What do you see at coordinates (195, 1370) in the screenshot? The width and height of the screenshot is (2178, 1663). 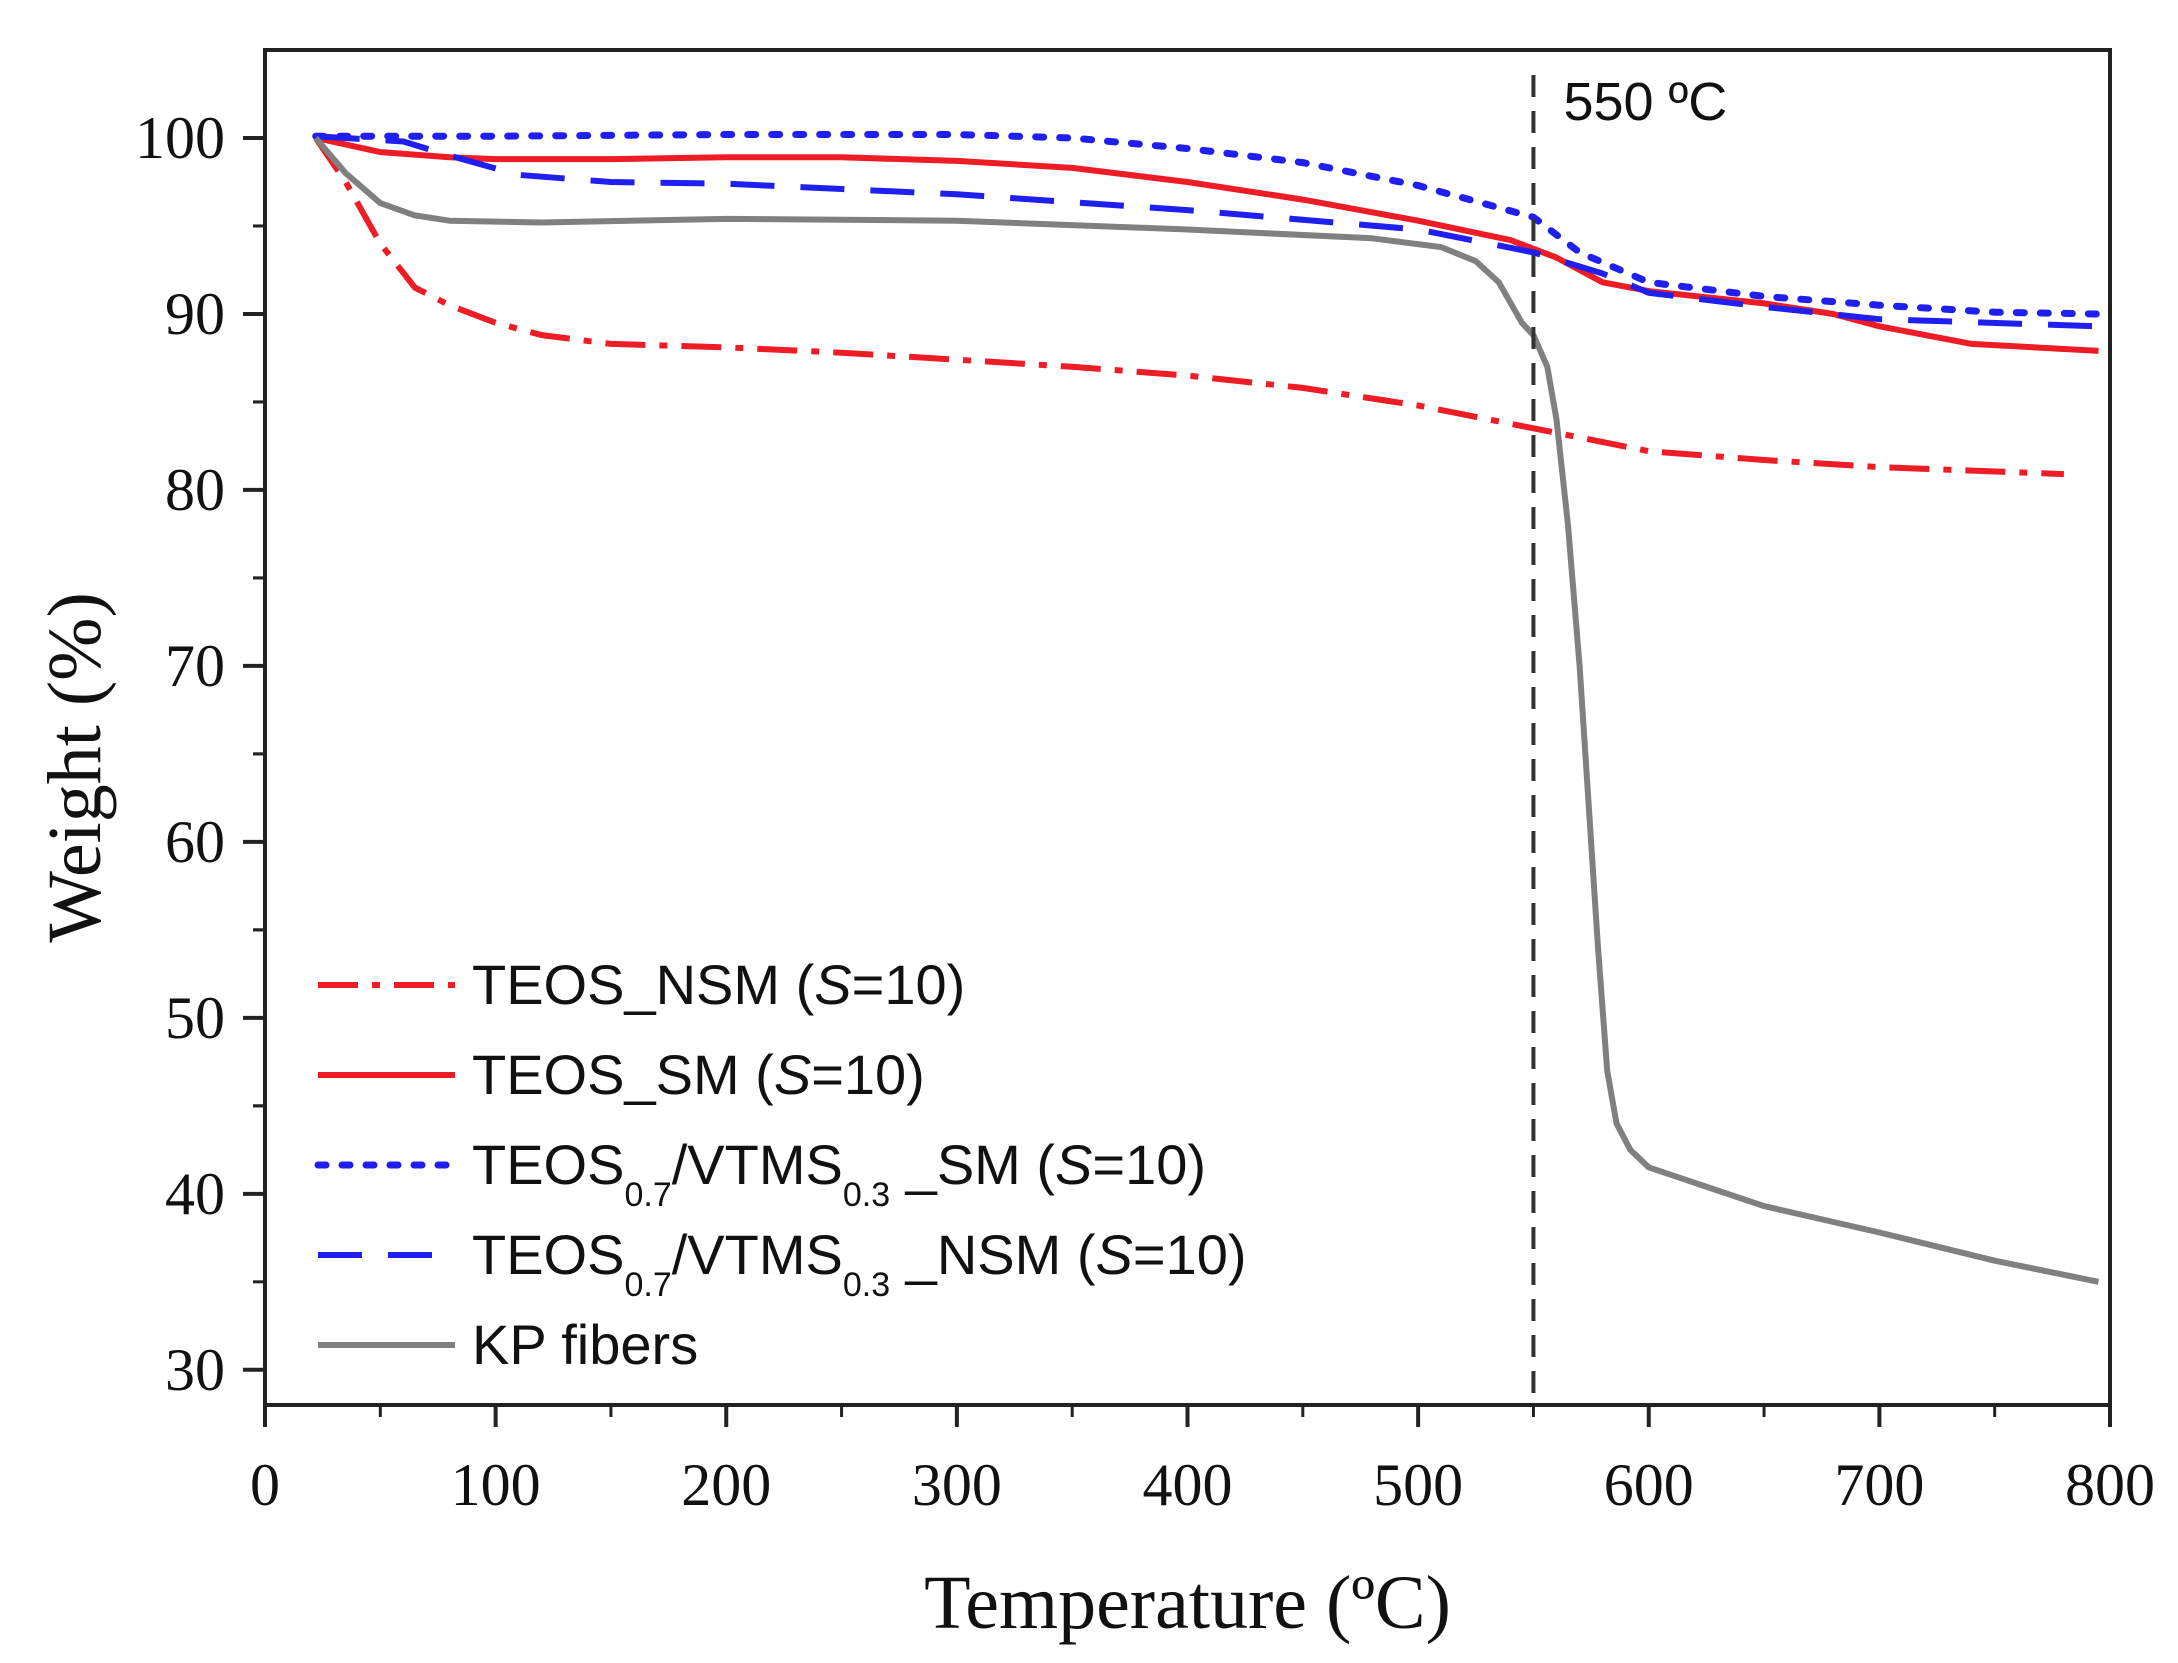 I see `y-tick-label: 30` at bounding box center [195, 1370].